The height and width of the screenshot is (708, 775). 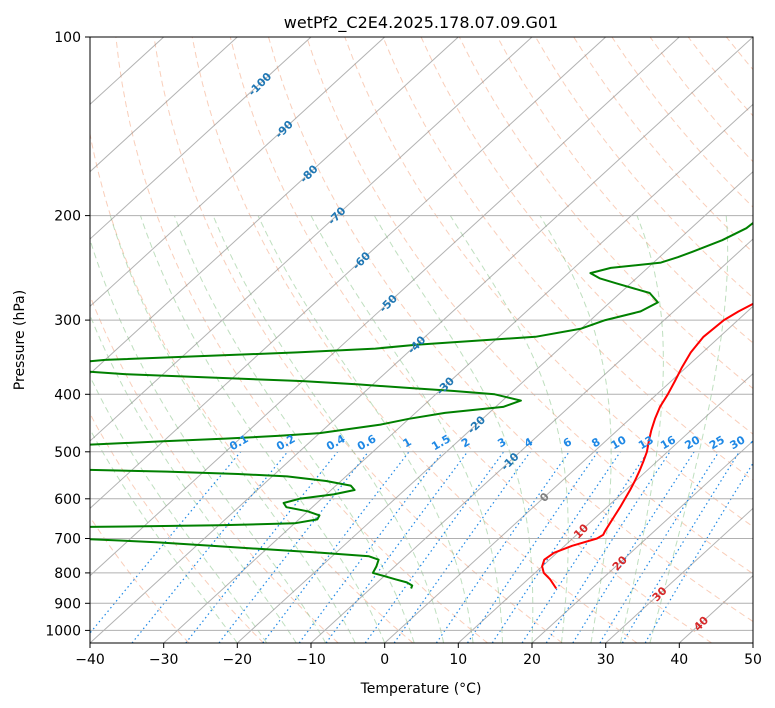 I want to click on chart-title: wetPf2_C2E4.2025.178.07.09.G01, so click(x=421, y=23).